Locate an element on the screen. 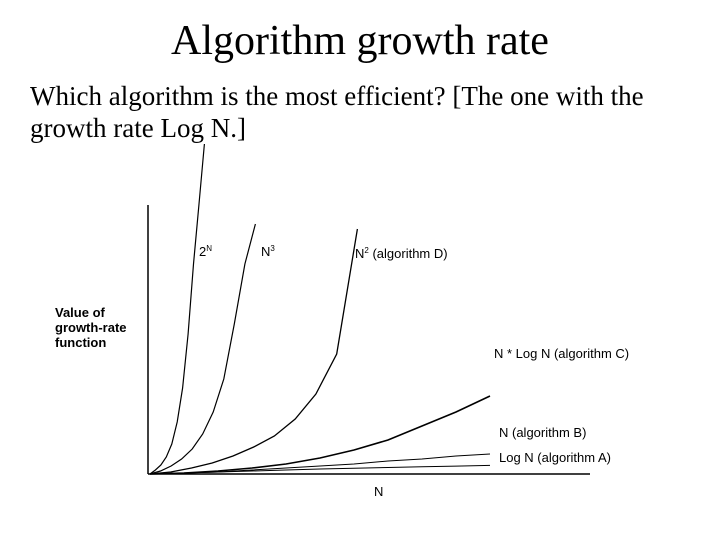 Image resolution: width=720 pixels, height=540 pixels. series-label-log-n-algorithm-a: Log N (algorithm A) is located at coordinates (555, 457).